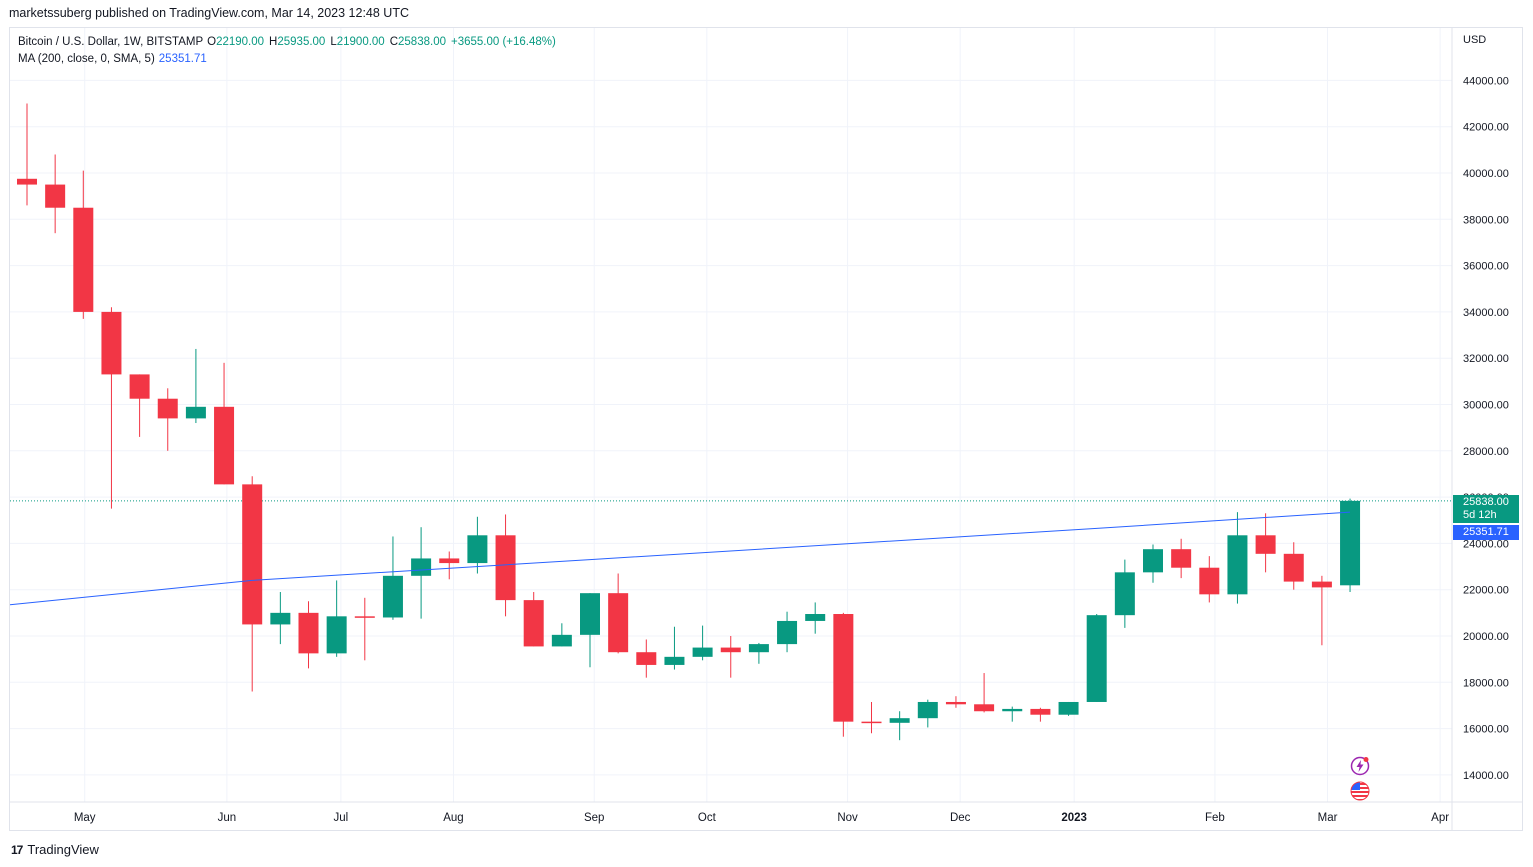 This screenshot has width=1533, height=867. I want to click on time-tick-label: Oct, so click(707, 818).